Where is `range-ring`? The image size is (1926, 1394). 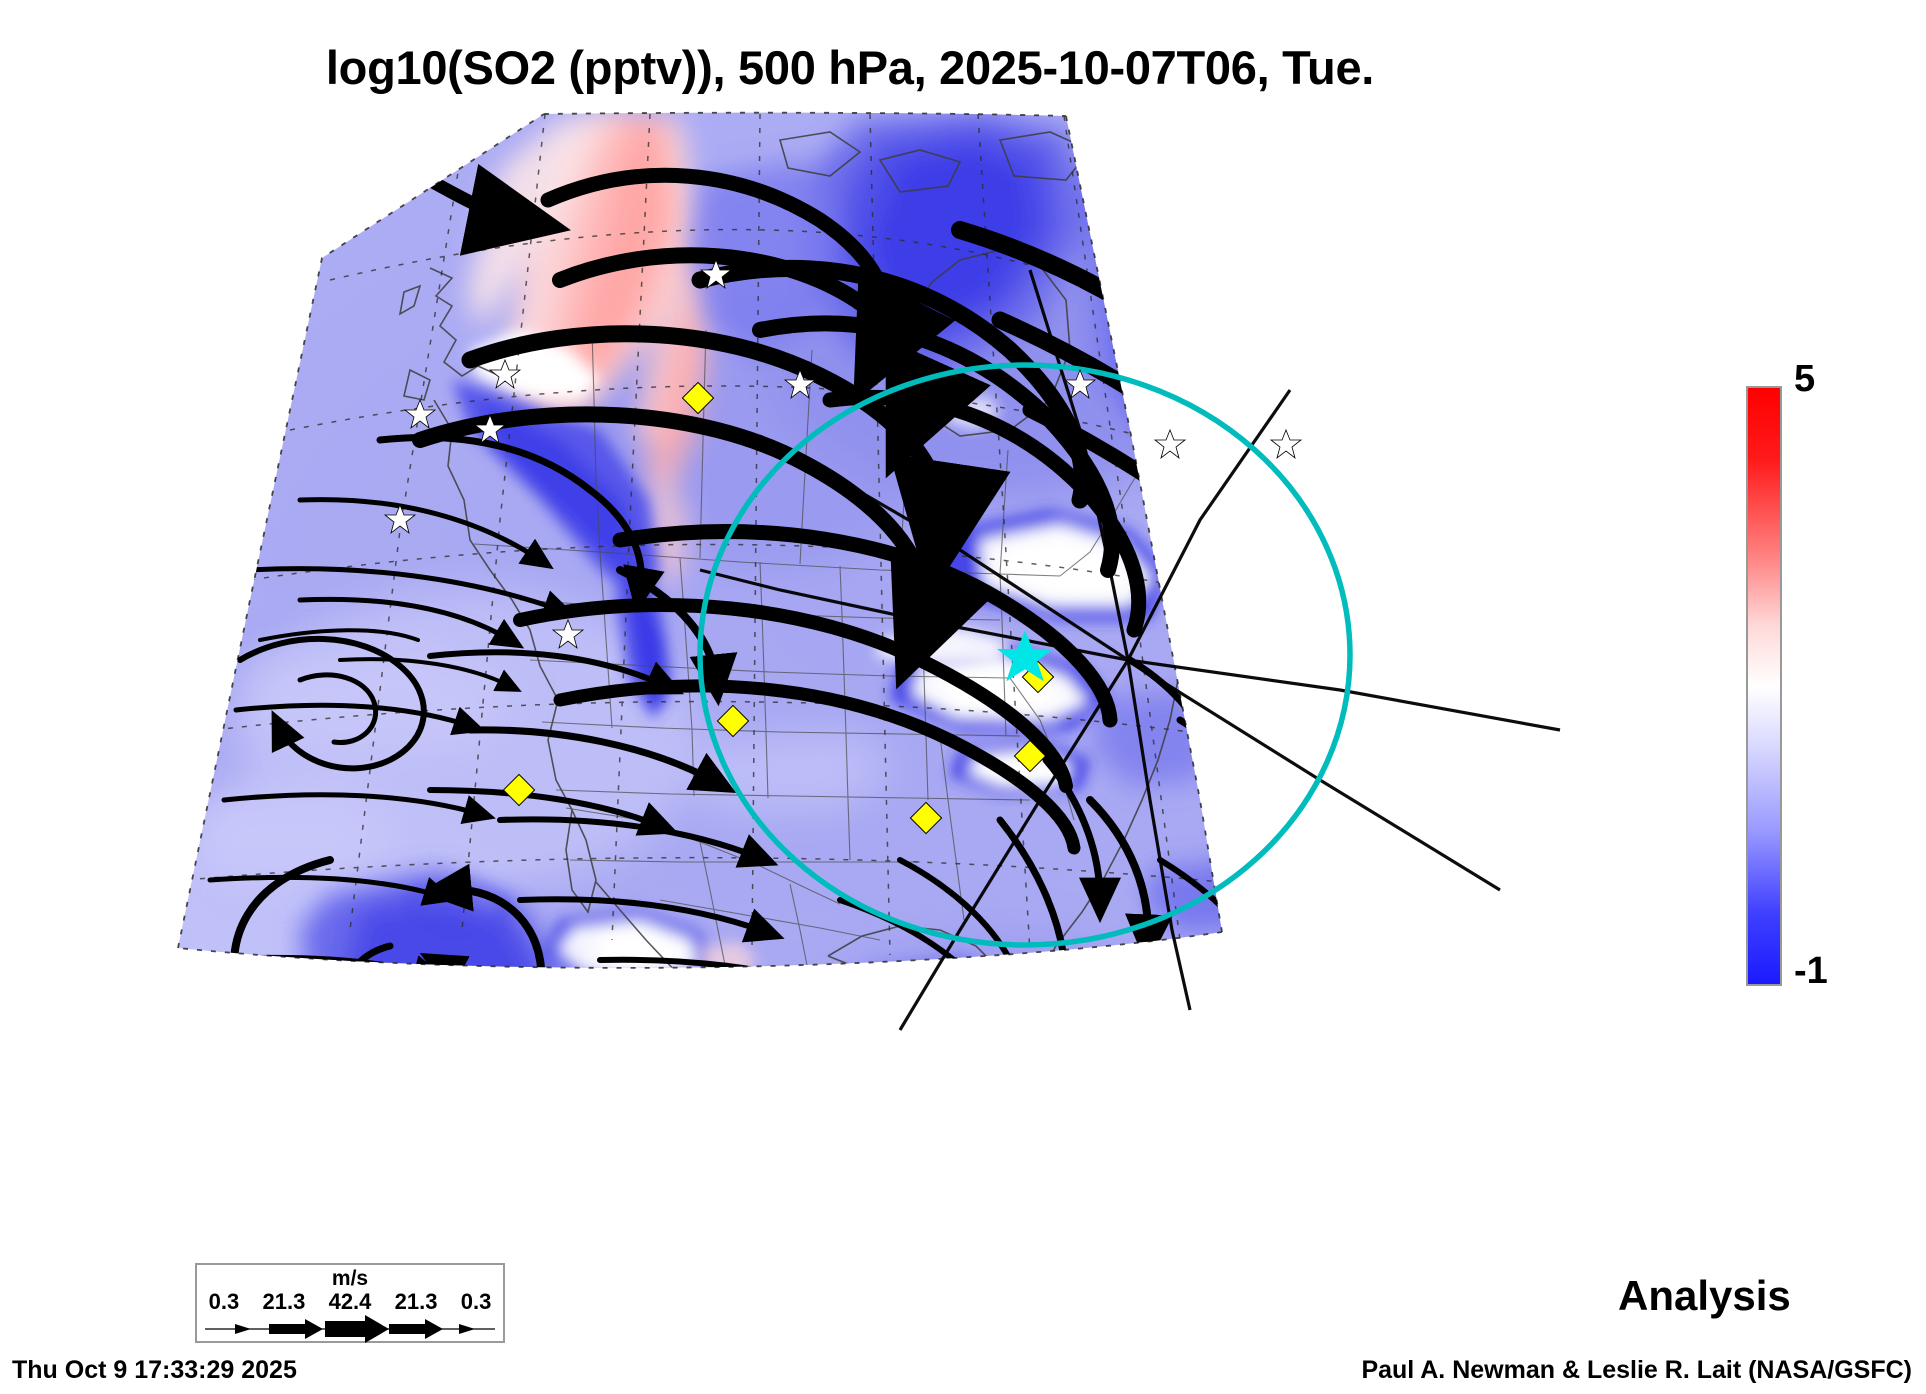 range-ring is located at coordinates (1025, 655).